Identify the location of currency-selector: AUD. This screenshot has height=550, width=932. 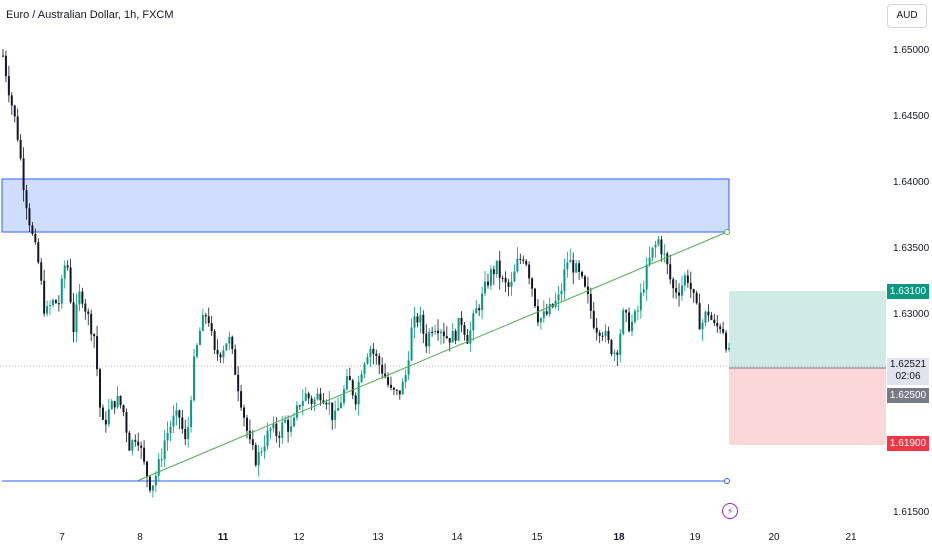
(907, 16).